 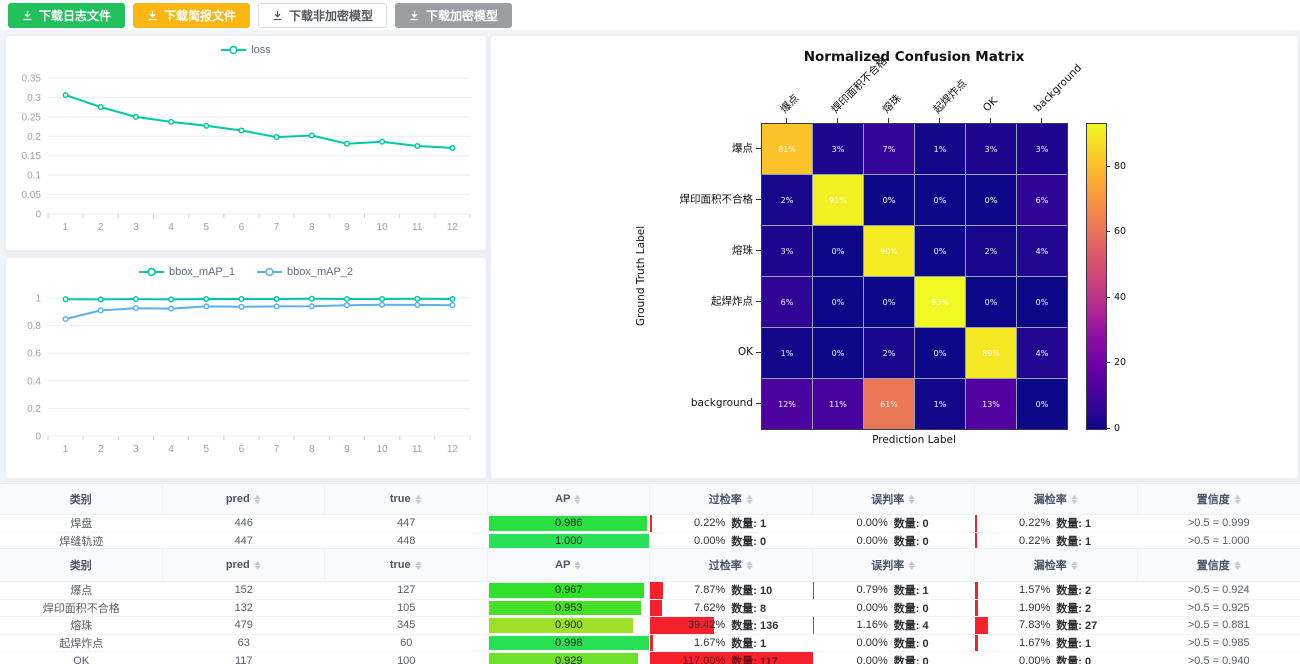 What do you see at coordinates (752, 591) in the screenshot?
I see `rate-count: 数量: 10` at bounding box center [752, 591].